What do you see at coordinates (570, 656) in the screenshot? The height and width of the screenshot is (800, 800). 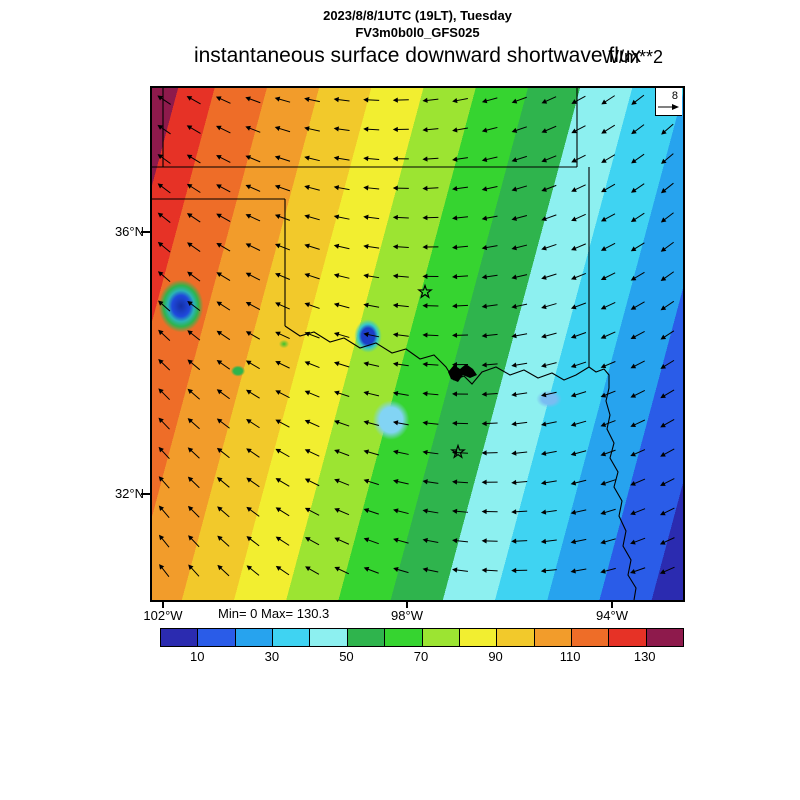 I see `colorbar-tick-label: 110` at bounding box center [570, 656].